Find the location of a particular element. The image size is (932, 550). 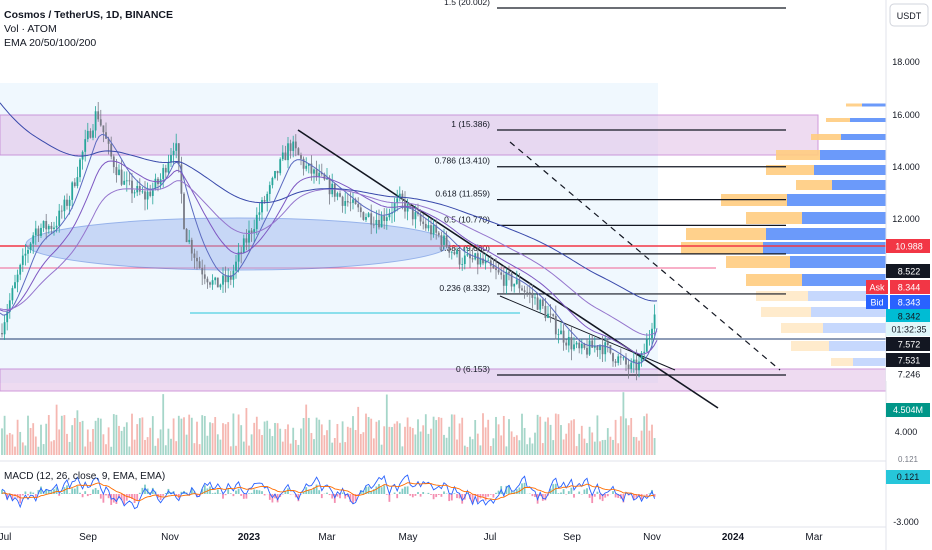

time-axis-tick: Jul is located at coordinates (5, 537).